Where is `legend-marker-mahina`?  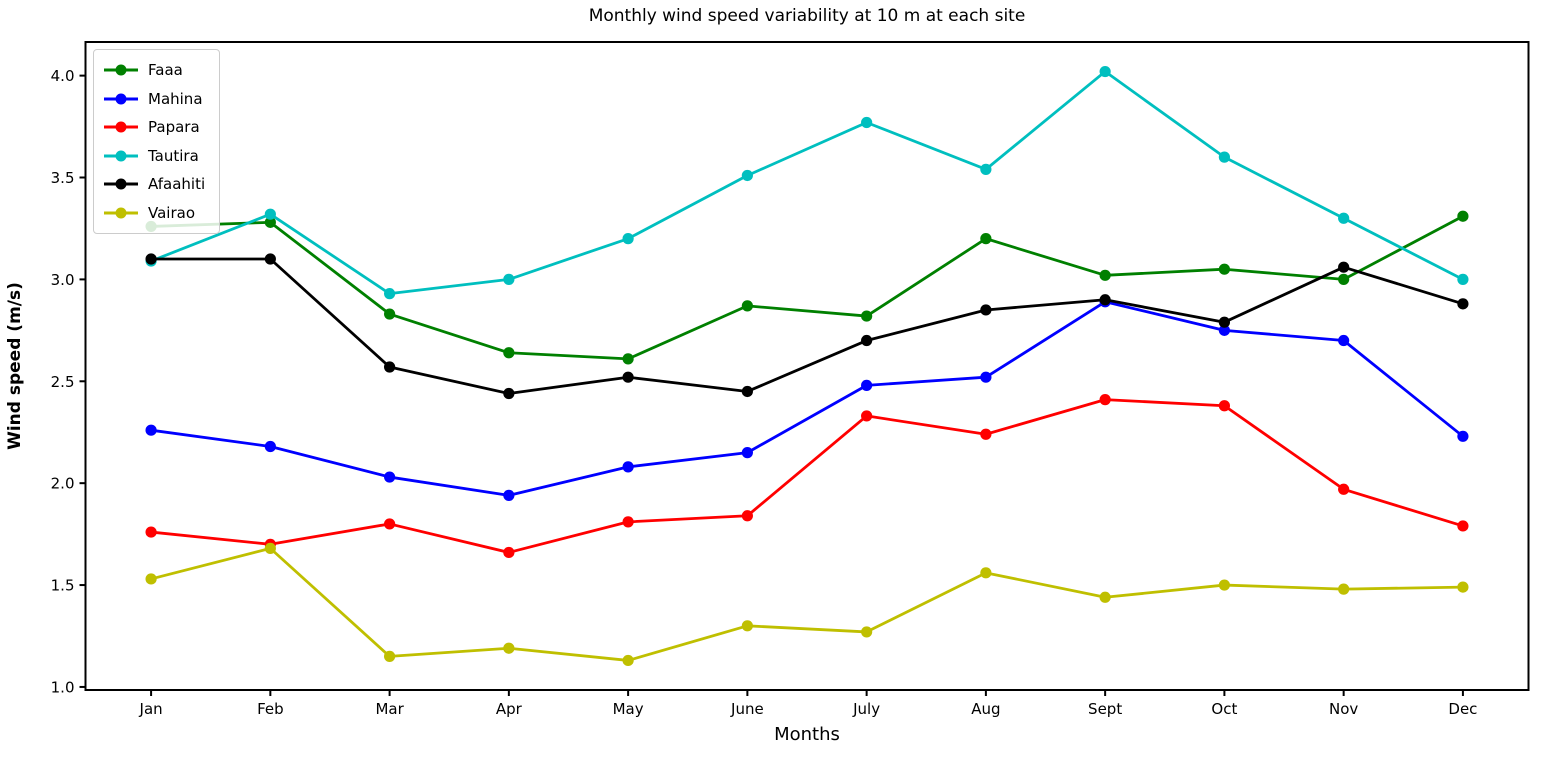 legend-marker-mahina is located at coordinates (121, 99).